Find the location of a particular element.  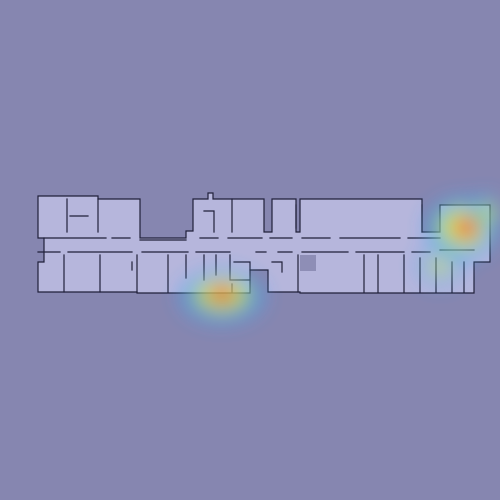

shaded-room is located at coordinates (308, 263).